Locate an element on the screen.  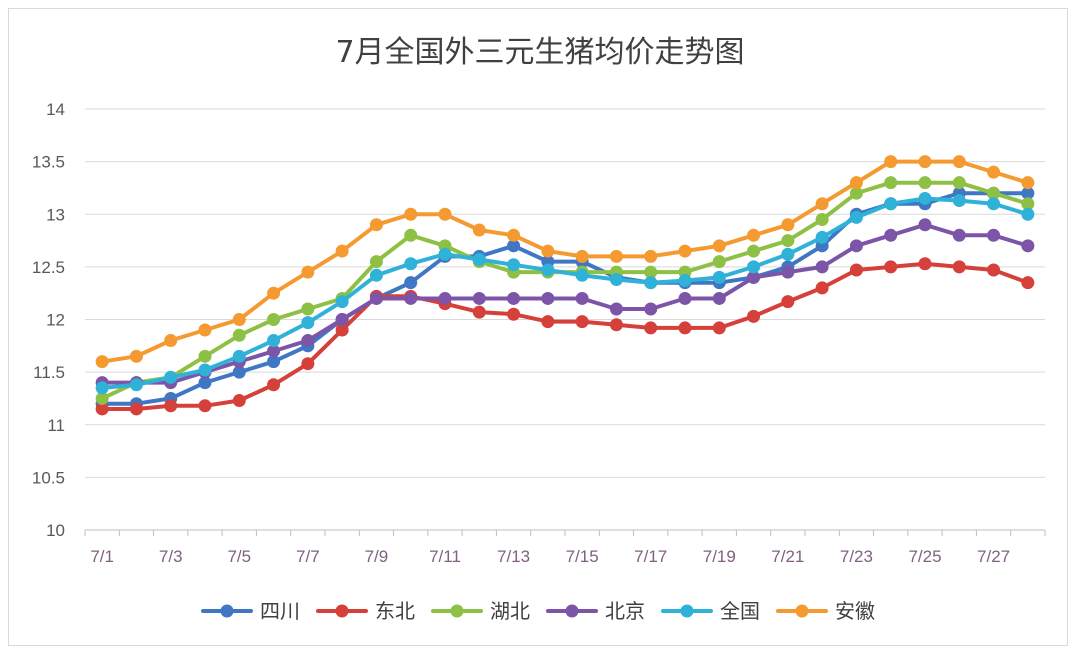
legend-label: 北京 is located at coordinates (625, 611).